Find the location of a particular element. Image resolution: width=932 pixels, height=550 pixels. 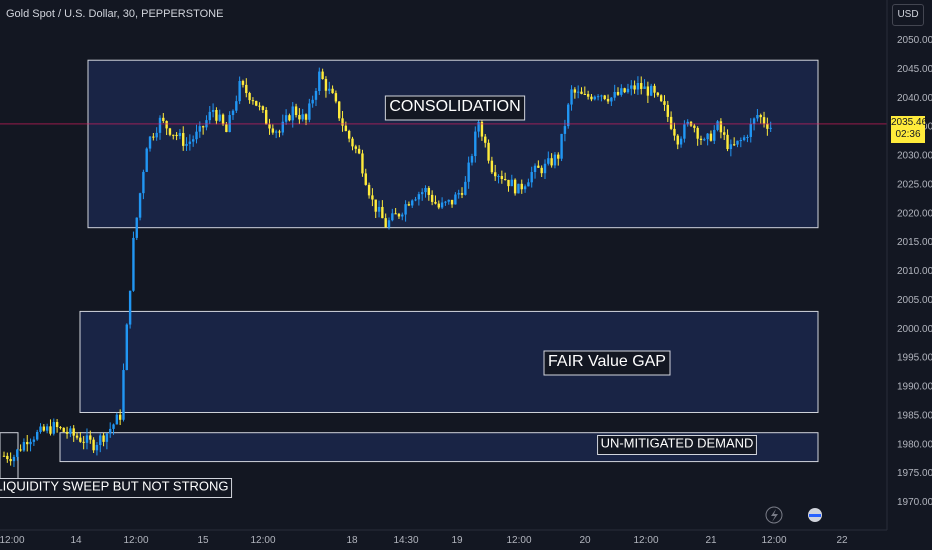

price-tick-label: 2000.00 is located at coordinates (914, 329).